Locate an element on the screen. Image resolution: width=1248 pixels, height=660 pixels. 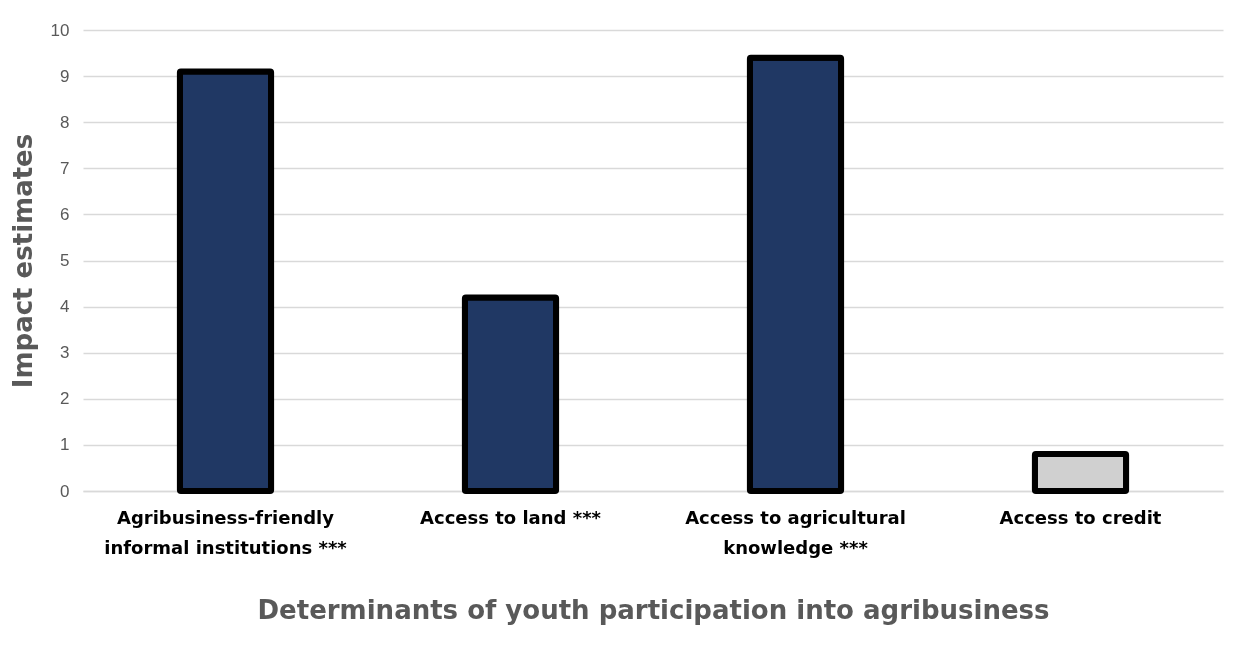
y-tick-label: 4 is located at coordinates (65, 307).